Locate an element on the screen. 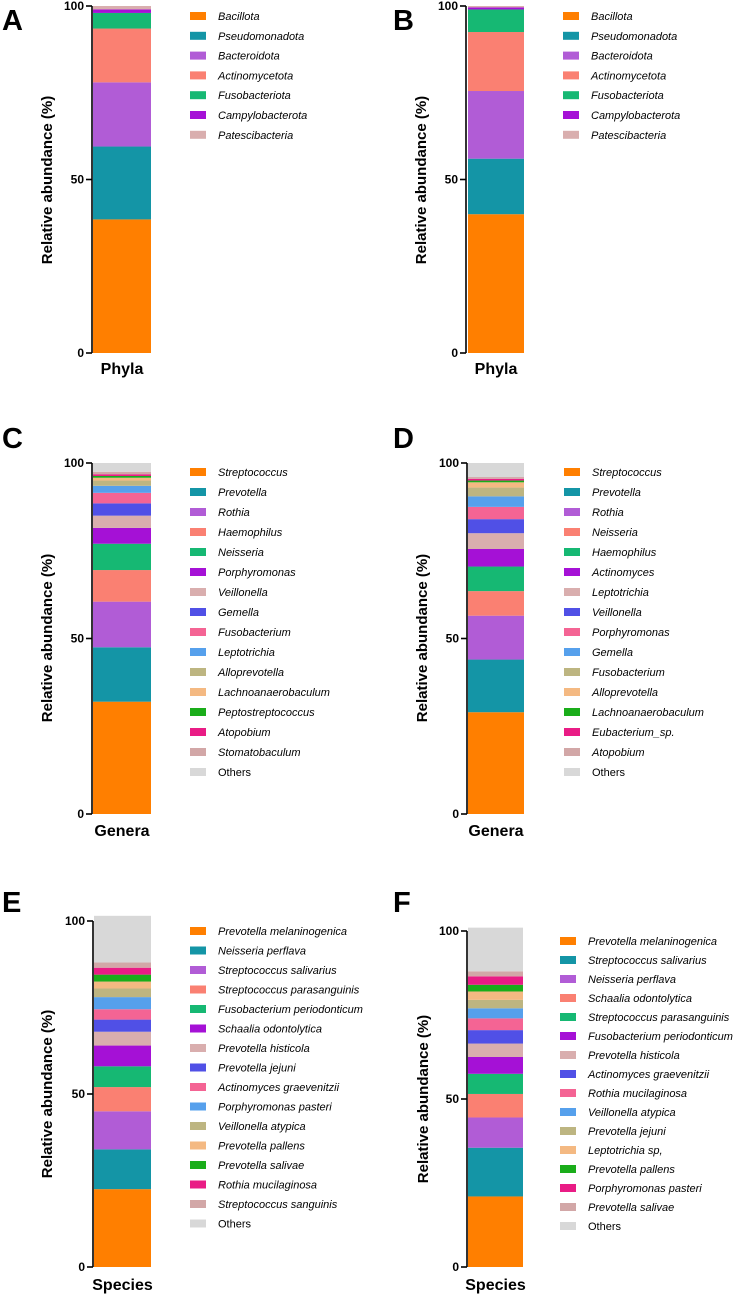 The image size is (737, 1294). bar-segment-actinomyces-graevenitzii is located at coordinates (495, 1037).